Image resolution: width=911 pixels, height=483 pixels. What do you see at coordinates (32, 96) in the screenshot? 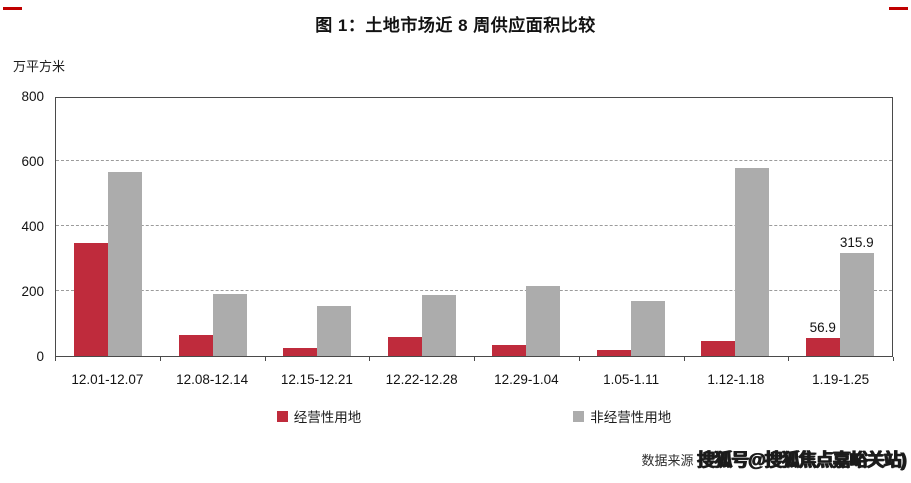
I see `y-axis-tick-label: 800` at bounding box center [32, 96].